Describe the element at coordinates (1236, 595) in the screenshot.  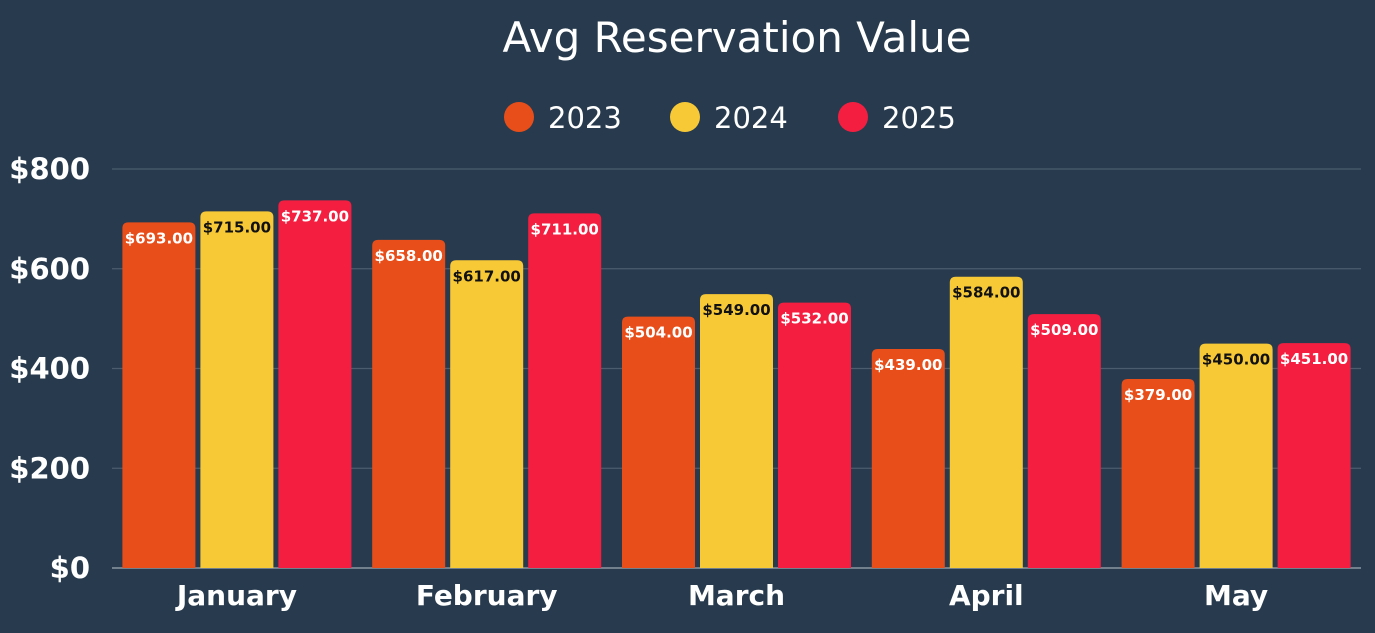
I see `x-tick-label-may: May` at that location.